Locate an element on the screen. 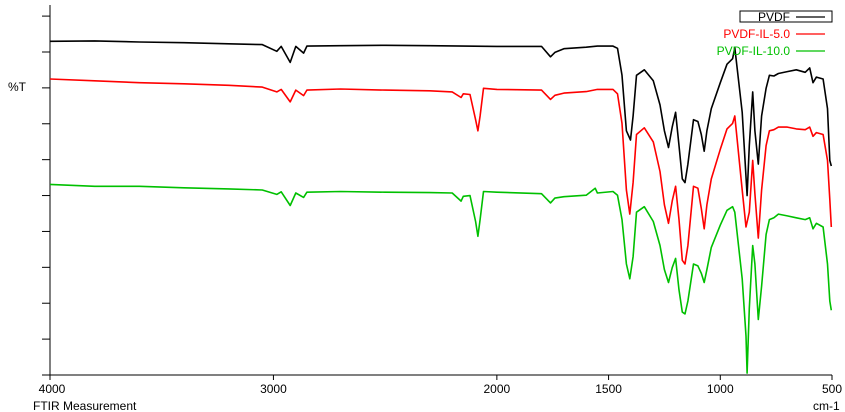 The image size is (845, 412). x-axis-unit: cm-1 is located at coordinates (826, 405).